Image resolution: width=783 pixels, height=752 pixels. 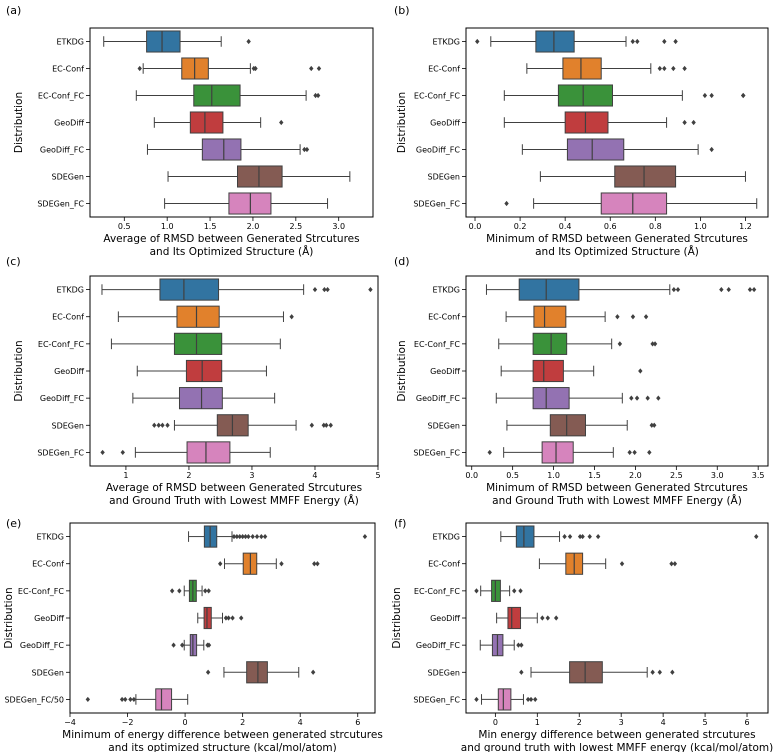 What do you see at coordinates (595, 149) in the screenshot?
I see `box-GeoDiff_FC` at bounding box center [595, 149].